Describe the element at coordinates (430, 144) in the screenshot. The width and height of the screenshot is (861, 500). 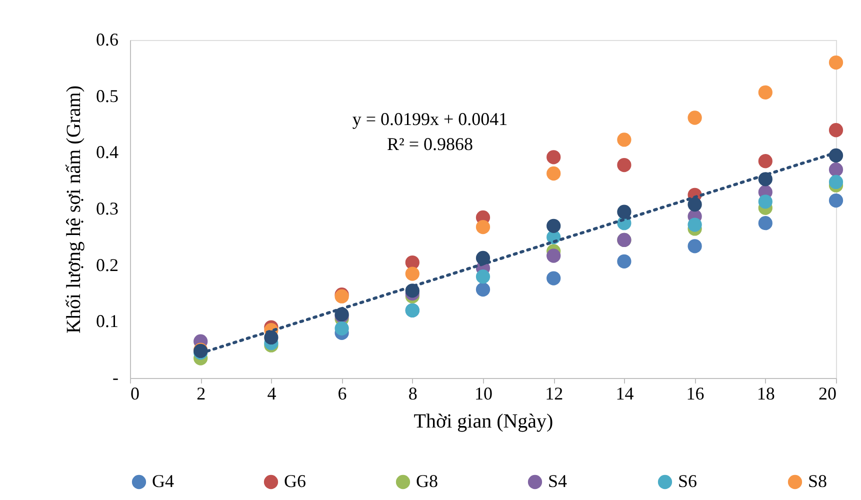
I see `annotation: R² = 0.9868` at that location.